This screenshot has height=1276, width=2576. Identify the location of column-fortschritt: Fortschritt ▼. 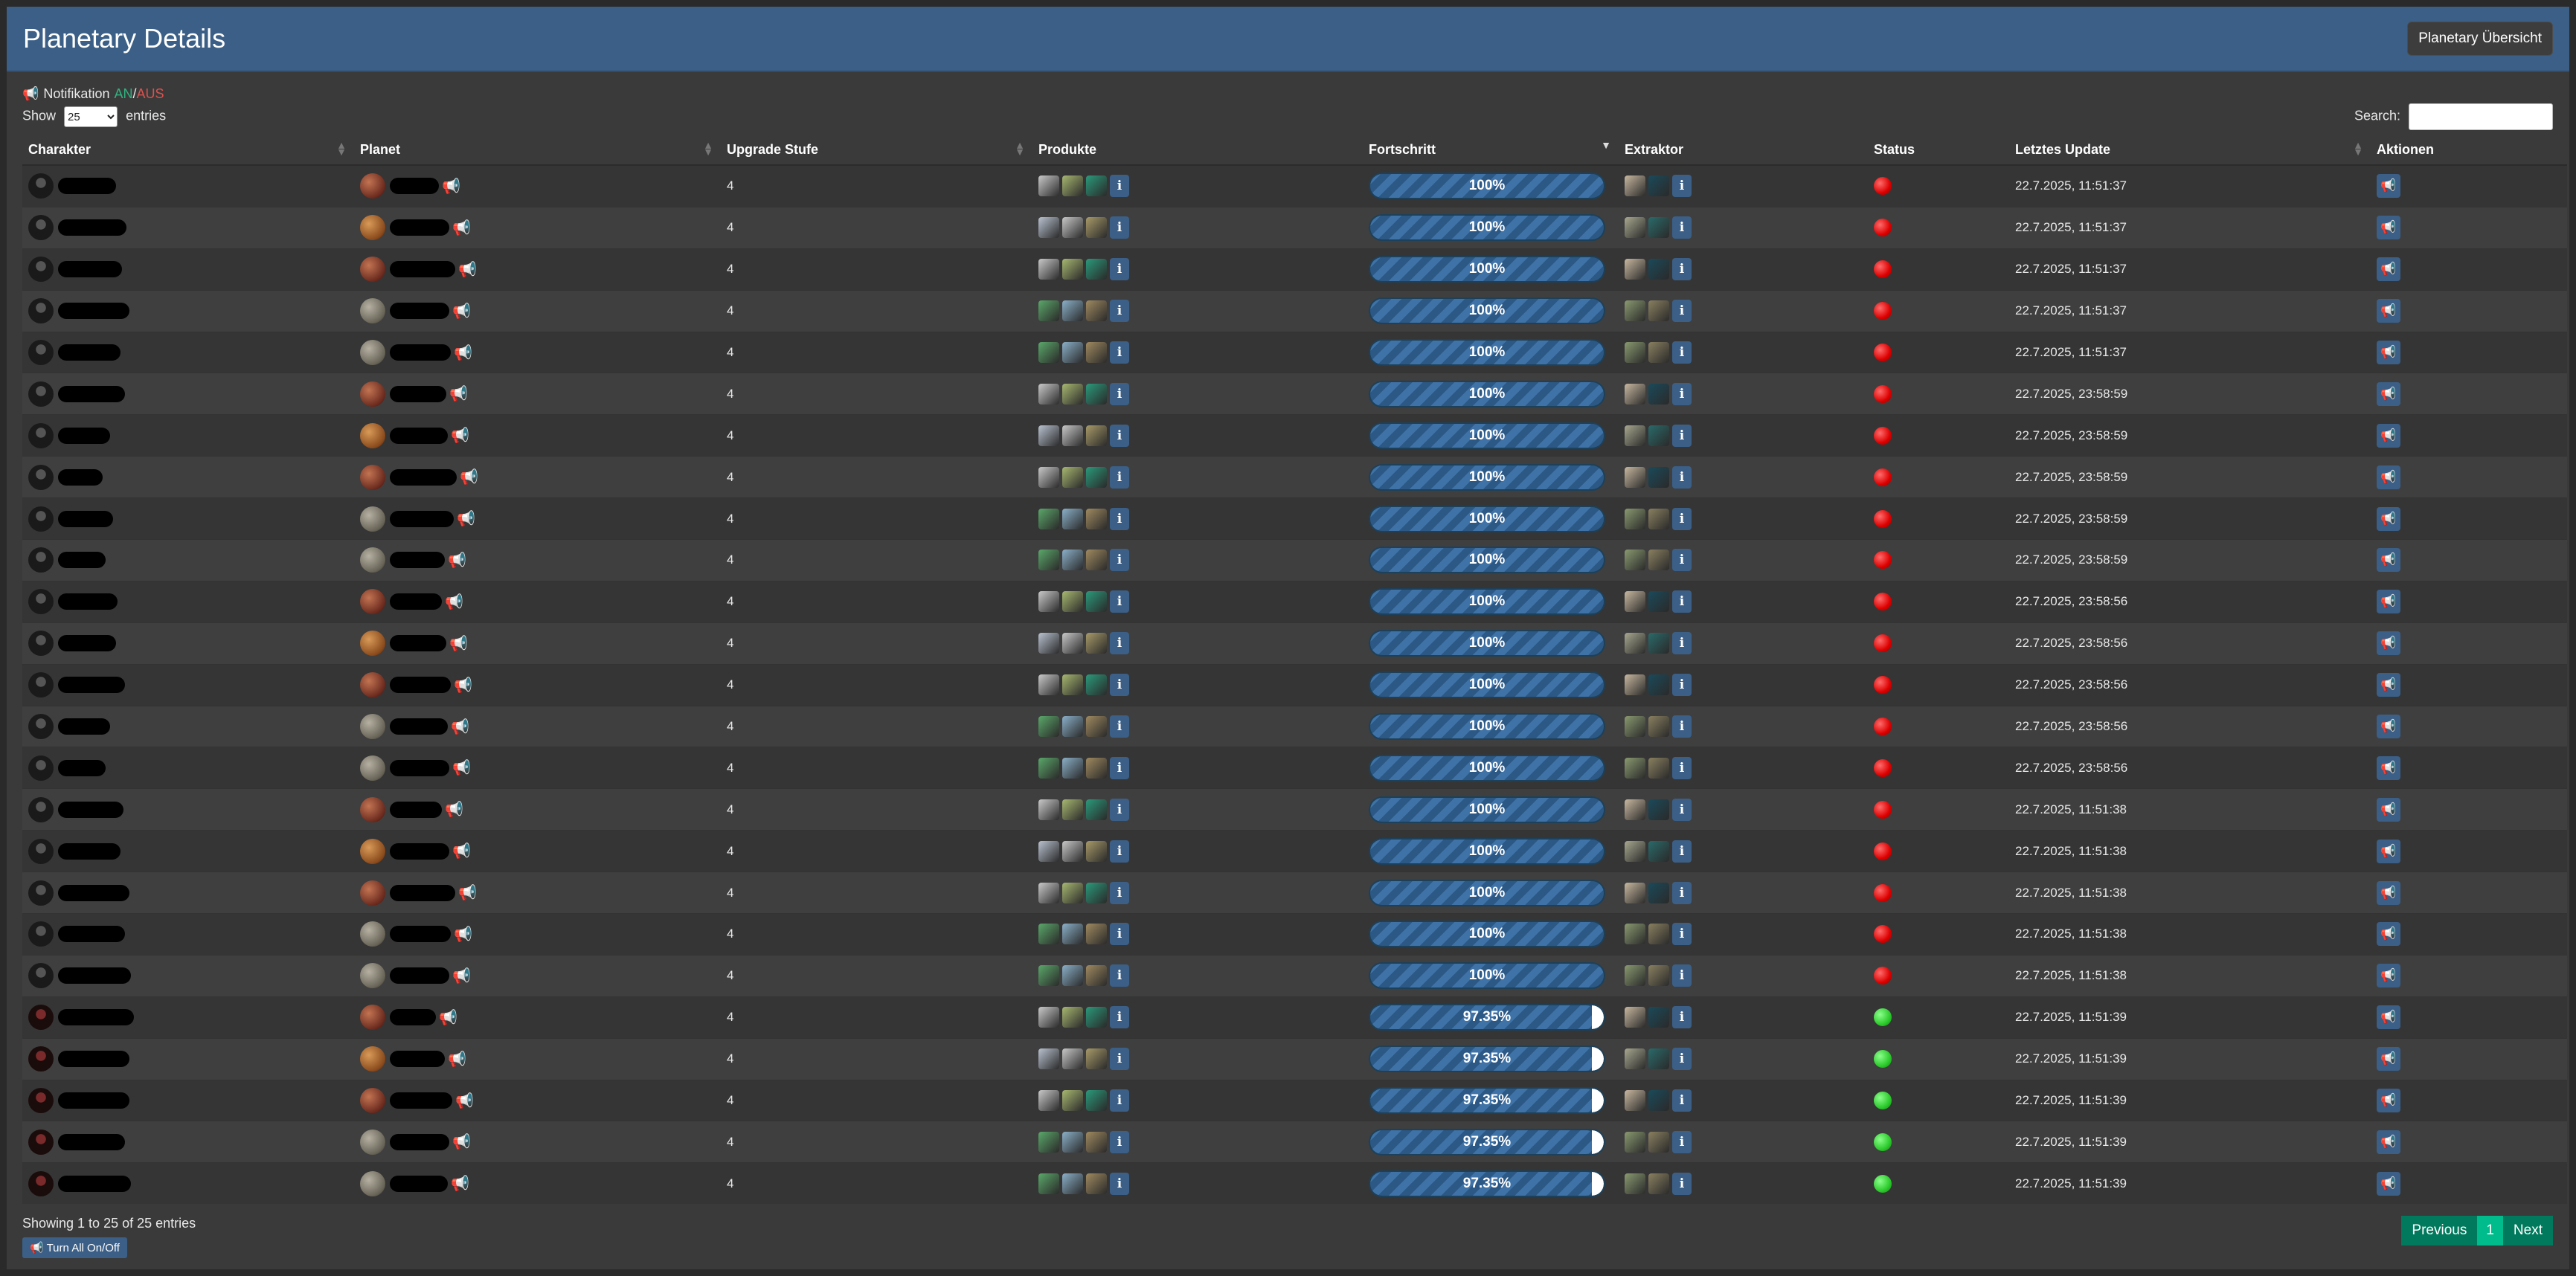
(1491, 150).